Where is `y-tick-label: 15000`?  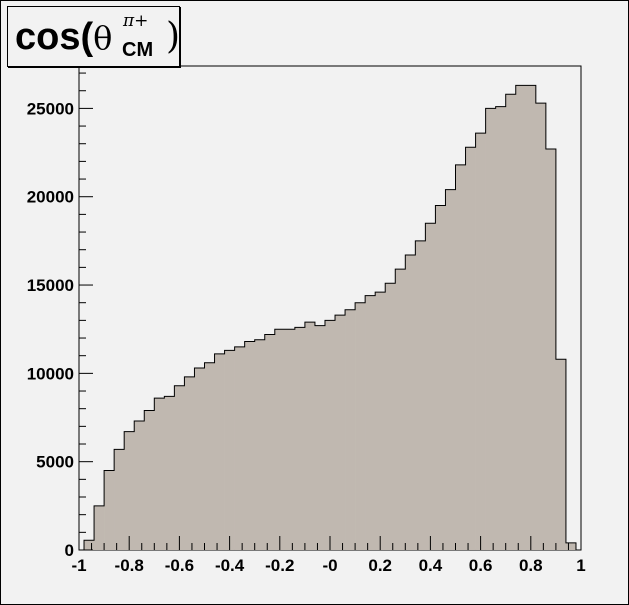 y-tick-label: 15000 is located at coordinates (50, 285).